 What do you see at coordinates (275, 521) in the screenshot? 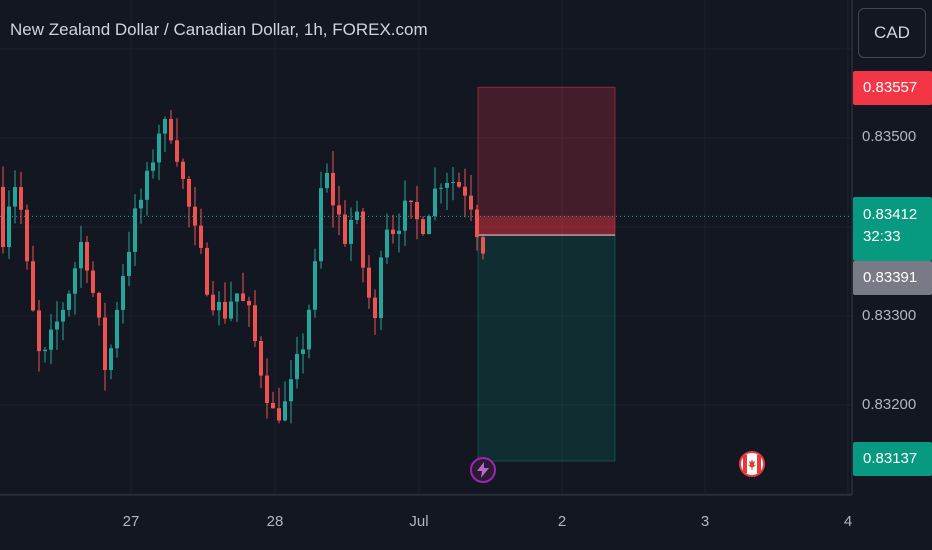
I see `time-label-28: 28` at bounding box center [275, 521].